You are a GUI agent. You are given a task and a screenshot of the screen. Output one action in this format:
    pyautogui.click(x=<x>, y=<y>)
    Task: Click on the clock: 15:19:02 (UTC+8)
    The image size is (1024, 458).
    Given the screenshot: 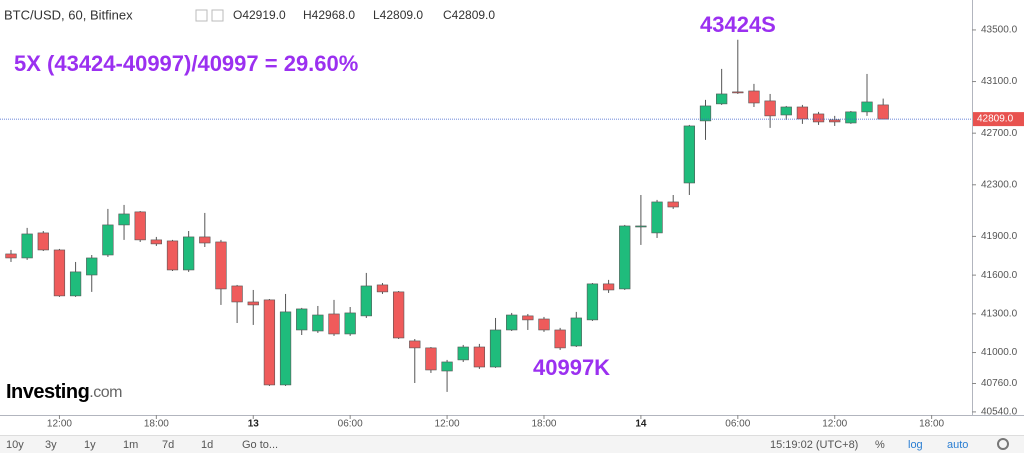 What is the action you would take?
    pyautogui.click(x=814, y=445)
    